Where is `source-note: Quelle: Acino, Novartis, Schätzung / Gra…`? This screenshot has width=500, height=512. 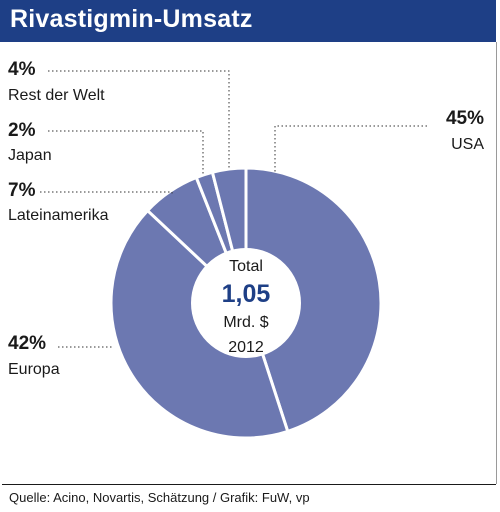 source-note: Quelle: Acino, Novartis, Schätzung / Gra… is located at coordinates (159, 497).